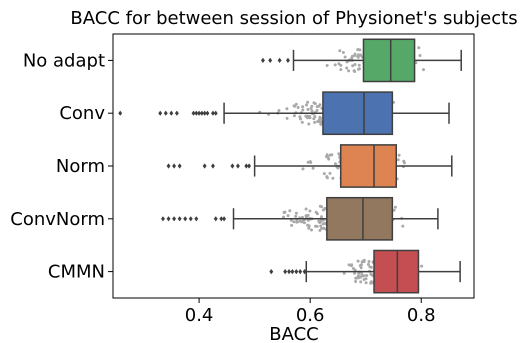  I want to click on box-norm, so click(368, 166).